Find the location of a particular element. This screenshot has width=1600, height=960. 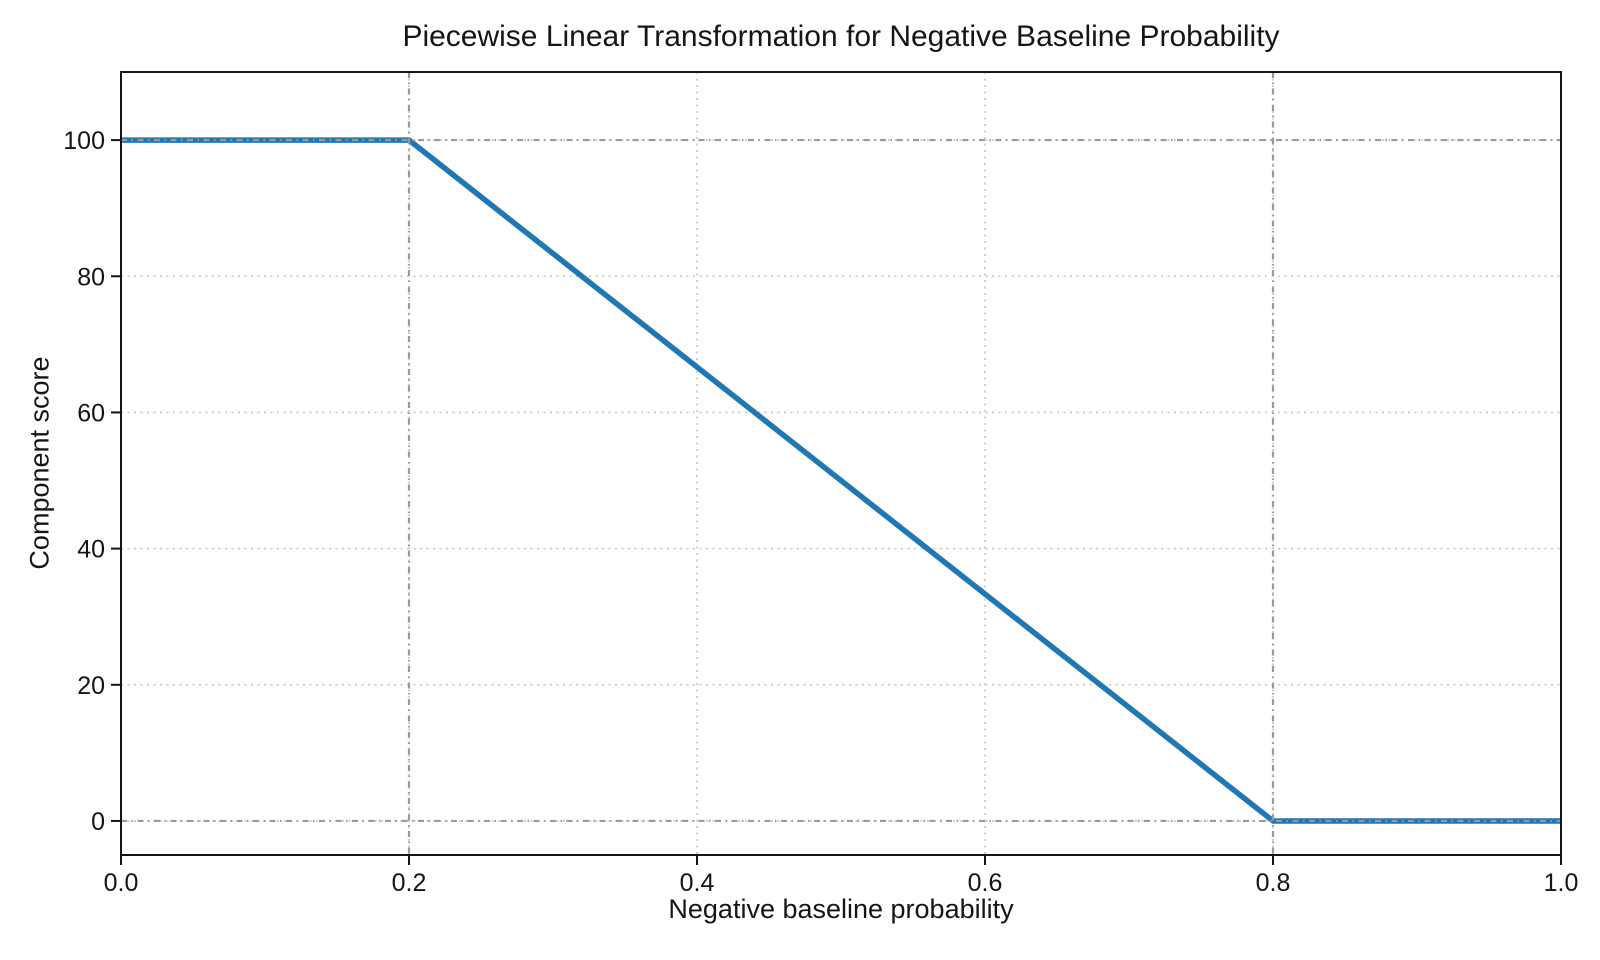

x-axis-label: Negative baseline probability is located at coordinates (841, 909).